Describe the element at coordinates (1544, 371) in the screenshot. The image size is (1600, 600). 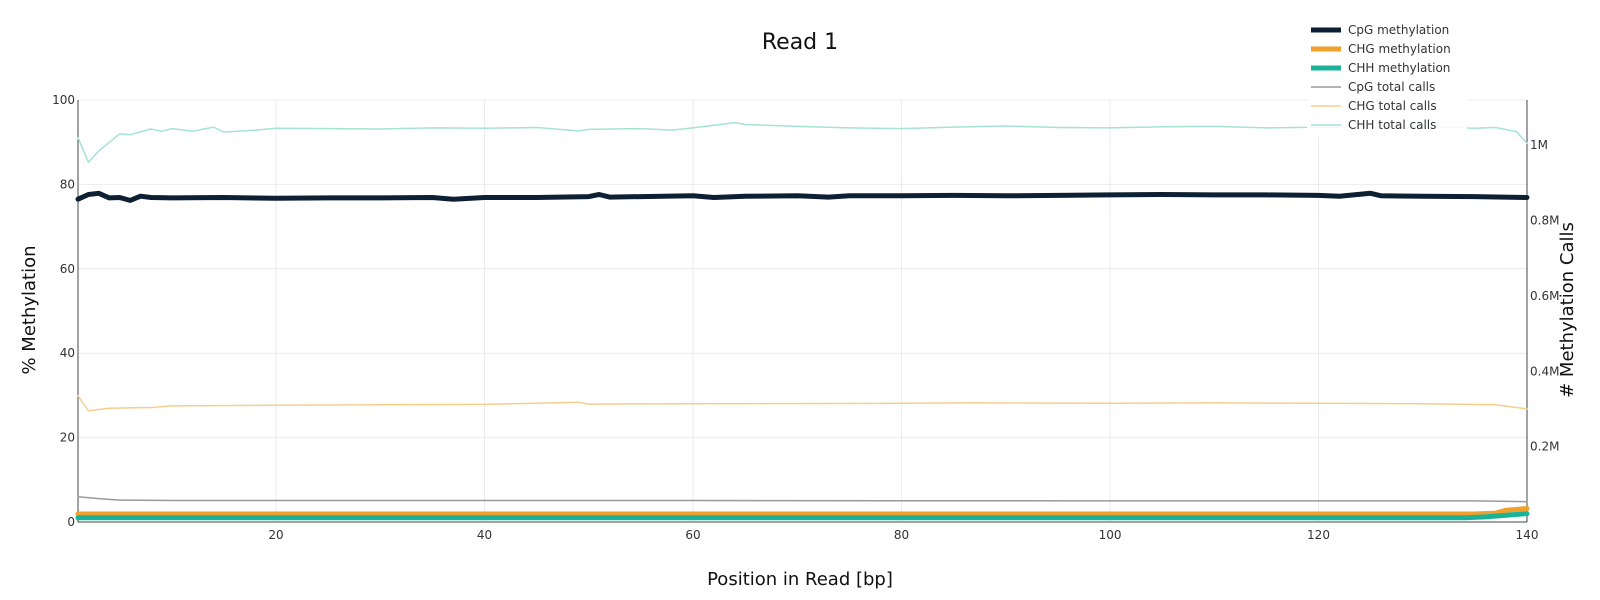
I see `y2-tick-label: 0.4M` at that location.